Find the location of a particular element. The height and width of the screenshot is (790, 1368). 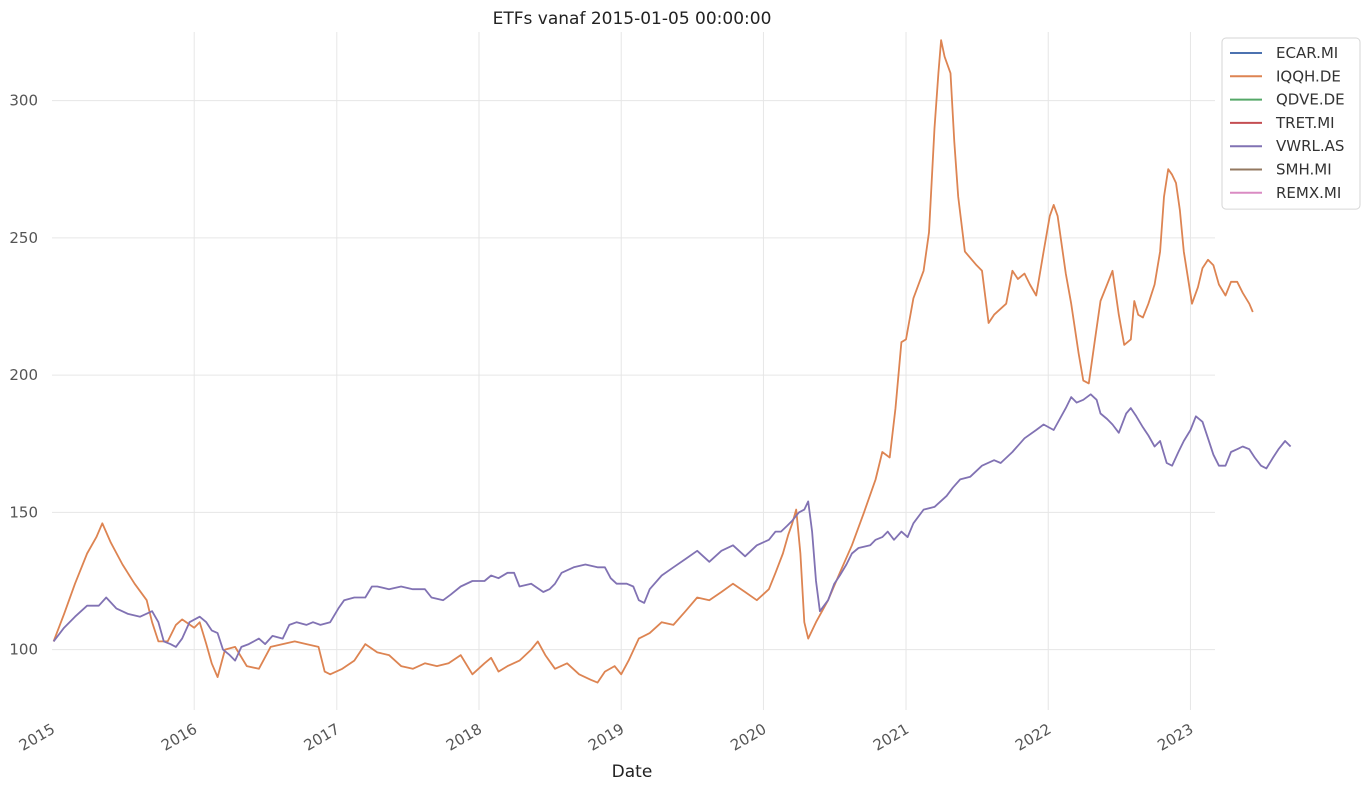

y-tick-label: 150 is located at coordinates (23, 512).